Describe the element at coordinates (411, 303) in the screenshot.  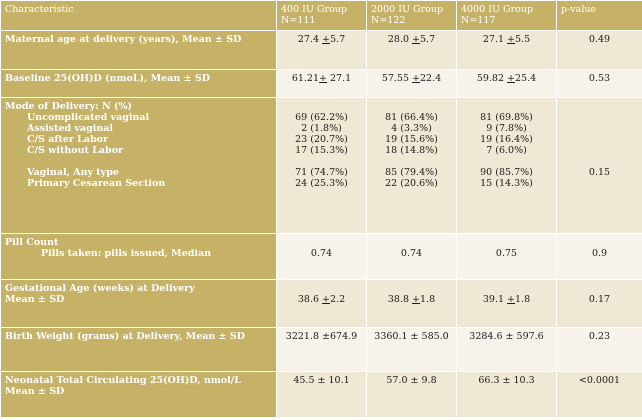
I see `gestational-2000: 38.8 +1.8` at that location.